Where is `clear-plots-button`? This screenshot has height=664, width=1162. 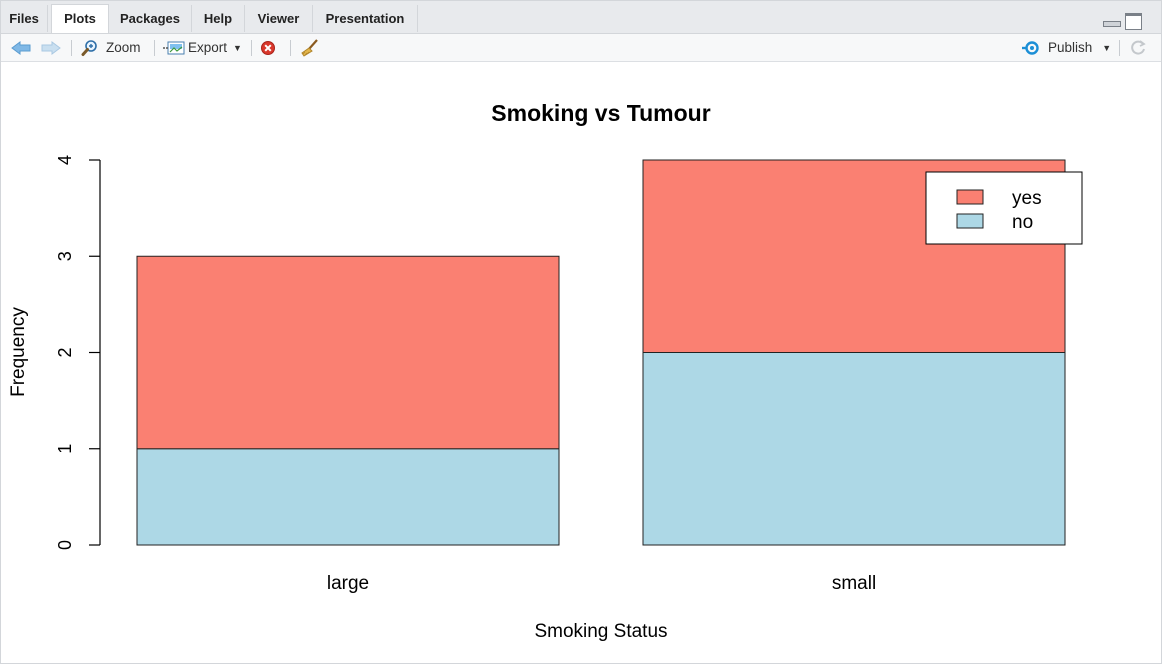
clear-plots-button is located at coordinates (309, 47).